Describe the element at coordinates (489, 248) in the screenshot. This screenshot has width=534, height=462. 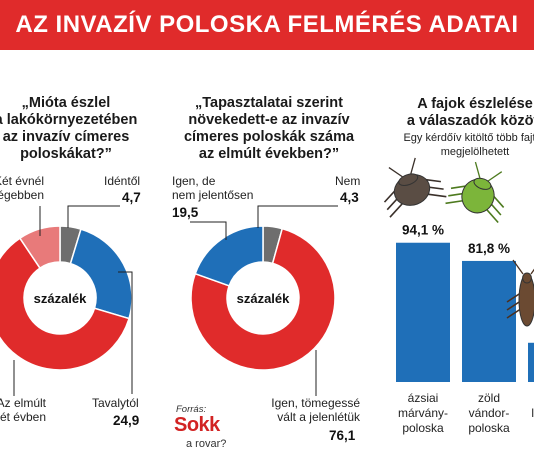
I see `bar-value-label: 81,8 %` at that location.